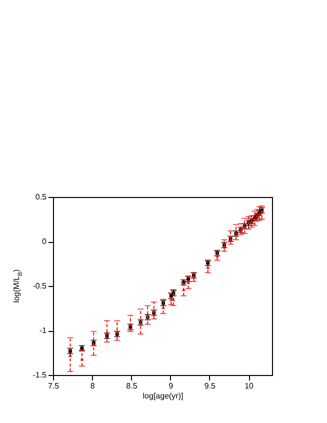  I want to click on x-tick-label: 8.5, so click(132, 386).